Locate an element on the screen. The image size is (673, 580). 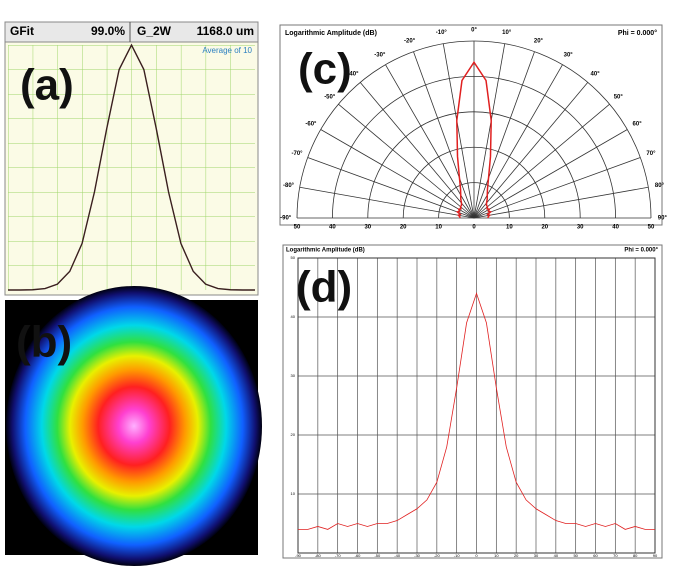
angle-label: -10° is located at coordinates (442, 33).